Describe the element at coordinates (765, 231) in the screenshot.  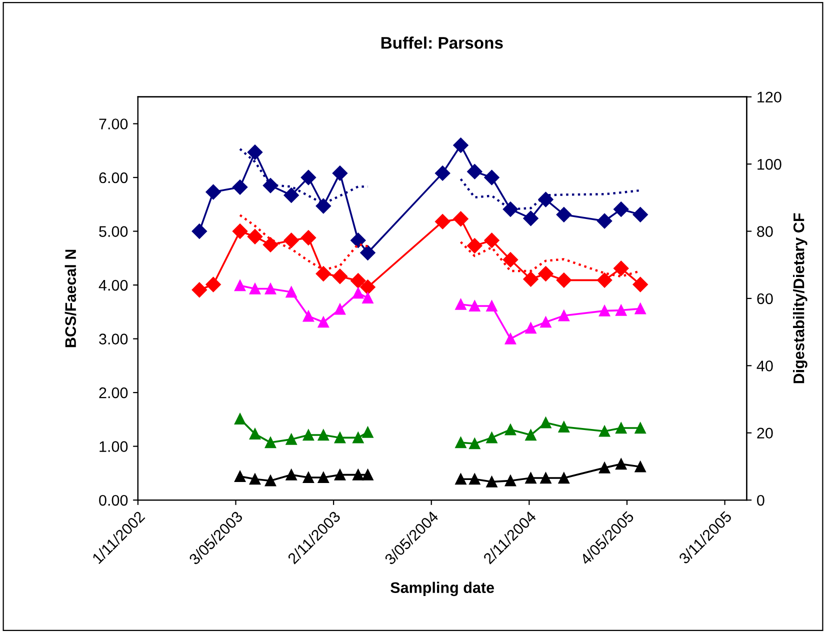
I see `y2-tick-label: 80` at that location.